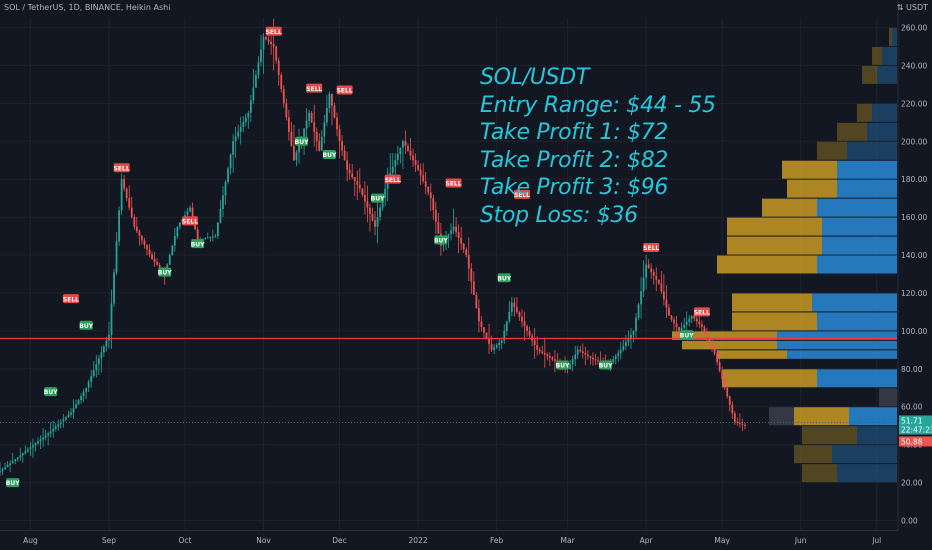  What do you see at coordinates (109, 540) in the screenshot?
I see `time-axis-tick-label: Sep` at bounding box center [109, 540].